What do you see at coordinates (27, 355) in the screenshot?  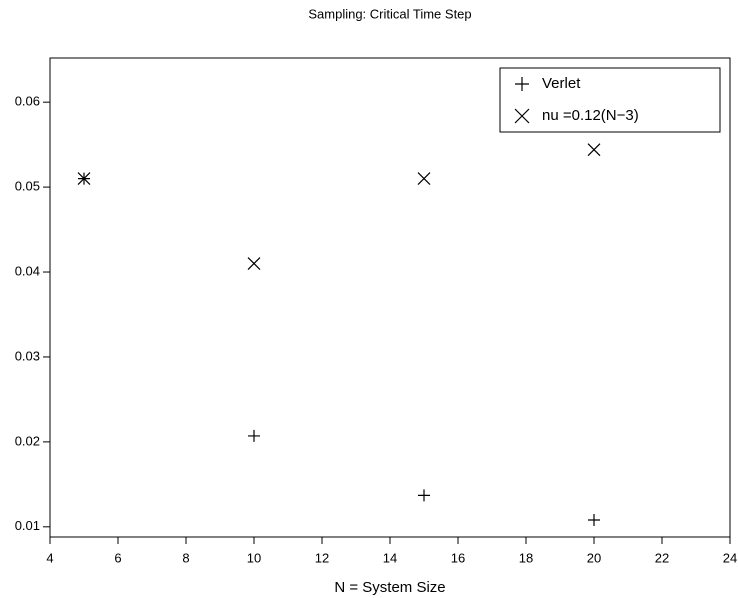 I see `y-tick-label: 0.03` at bounding box center [27, 355].